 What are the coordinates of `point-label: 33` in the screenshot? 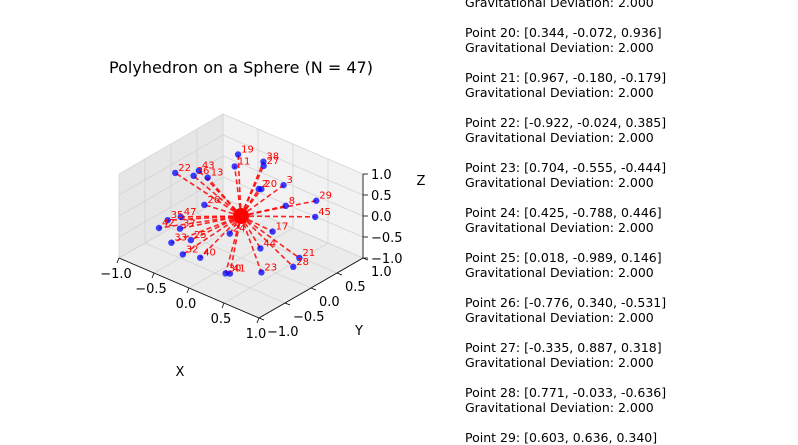 It's located at (180, 238).